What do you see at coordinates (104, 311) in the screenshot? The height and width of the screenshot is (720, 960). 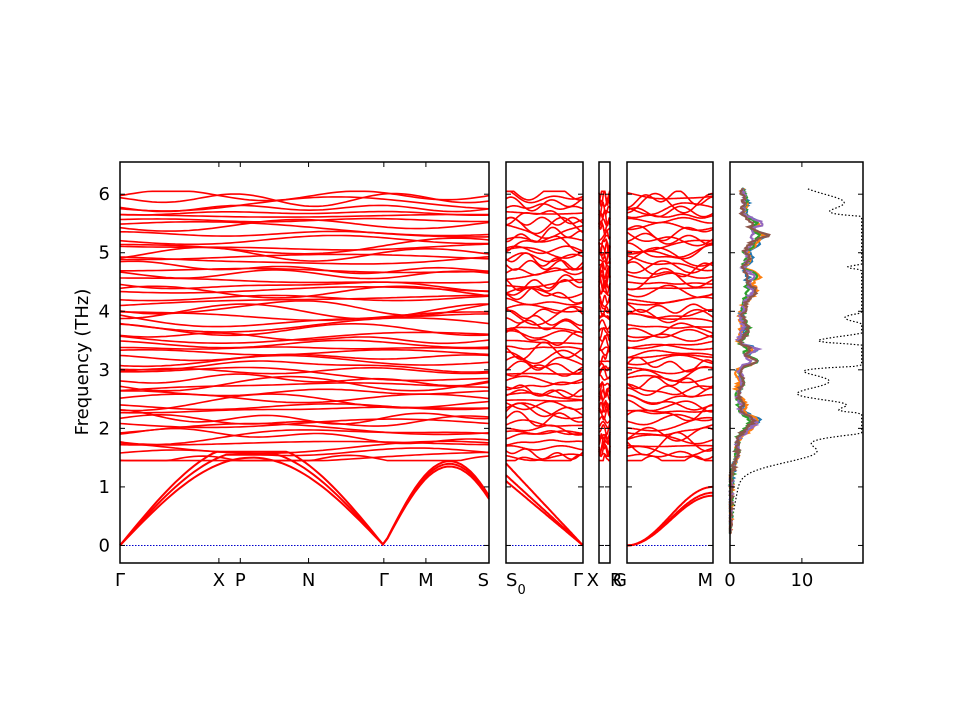 I see `y-tick-label: 4` at bounding box center [104, 311].